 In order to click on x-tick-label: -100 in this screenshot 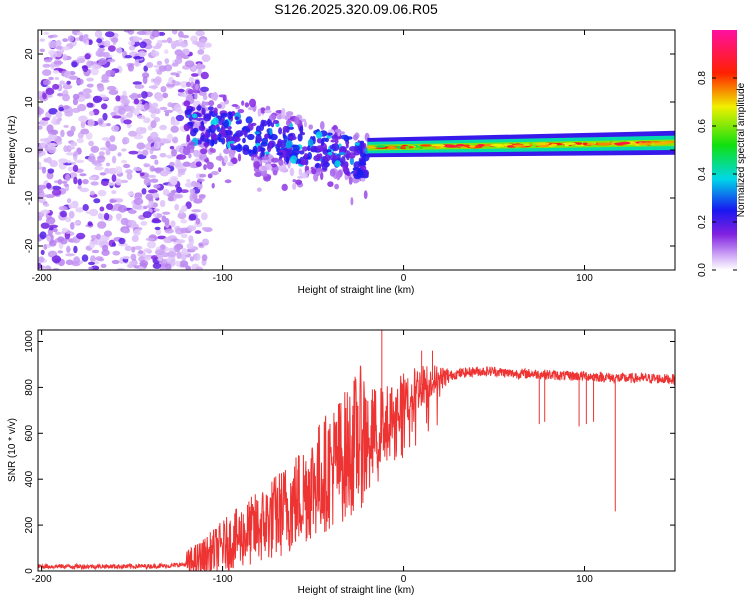, I will do `click(223, 579)`.